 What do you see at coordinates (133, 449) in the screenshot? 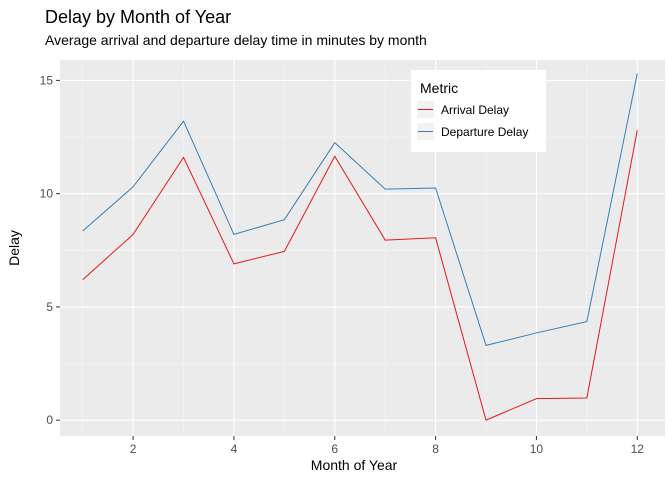
I see `x-tick-label: 2` at bounding box center [133, 449].